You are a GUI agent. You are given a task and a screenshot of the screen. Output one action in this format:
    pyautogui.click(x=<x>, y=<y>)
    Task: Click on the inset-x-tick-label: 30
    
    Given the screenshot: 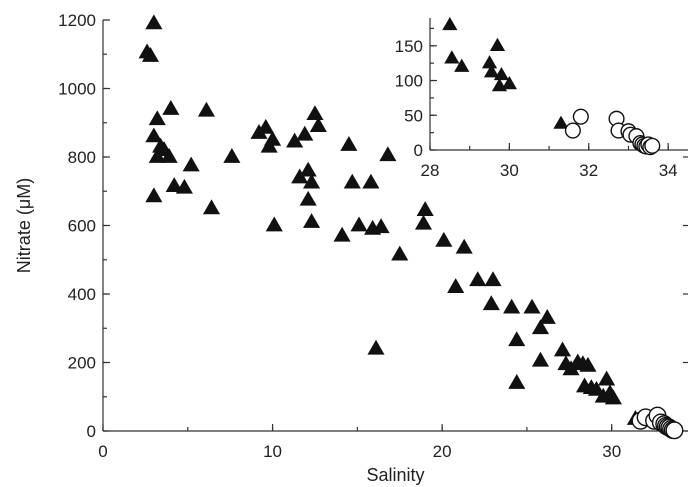 What is the action you would take?
    pyautogui.click(x=509, y=170)
    